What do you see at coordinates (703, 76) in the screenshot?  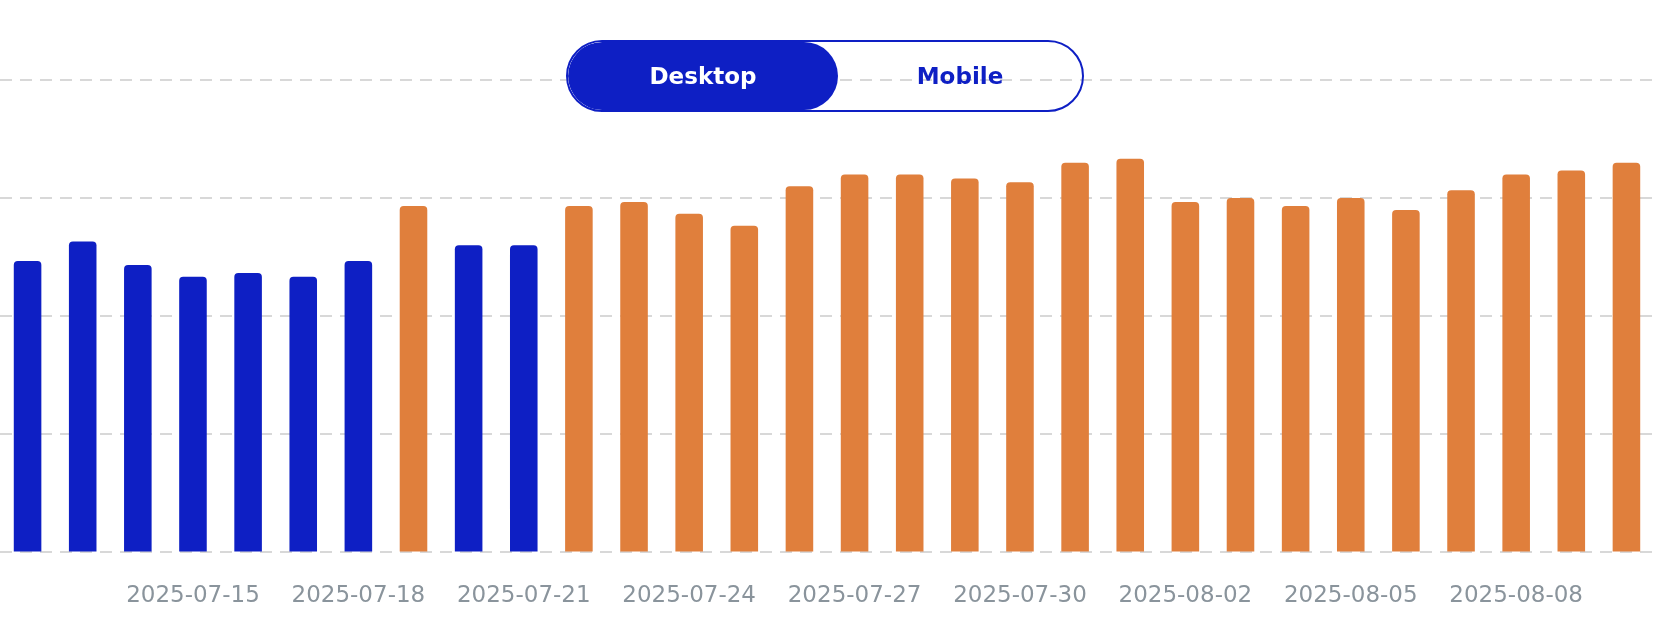 I see `text: Desktop` at bounding box center [703, 76].